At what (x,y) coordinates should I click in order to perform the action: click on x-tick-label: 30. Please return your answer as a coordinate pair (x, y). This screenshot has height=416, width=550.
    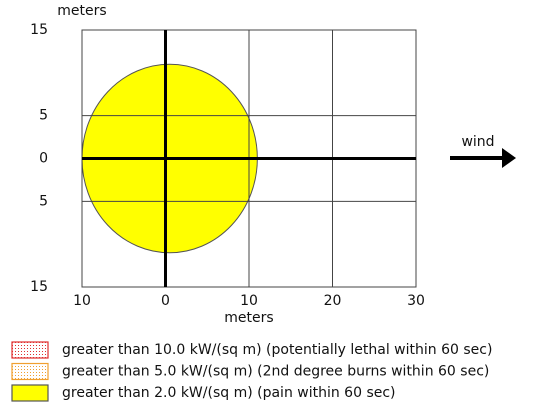
    Looking at the image, I should click on (416, 301).